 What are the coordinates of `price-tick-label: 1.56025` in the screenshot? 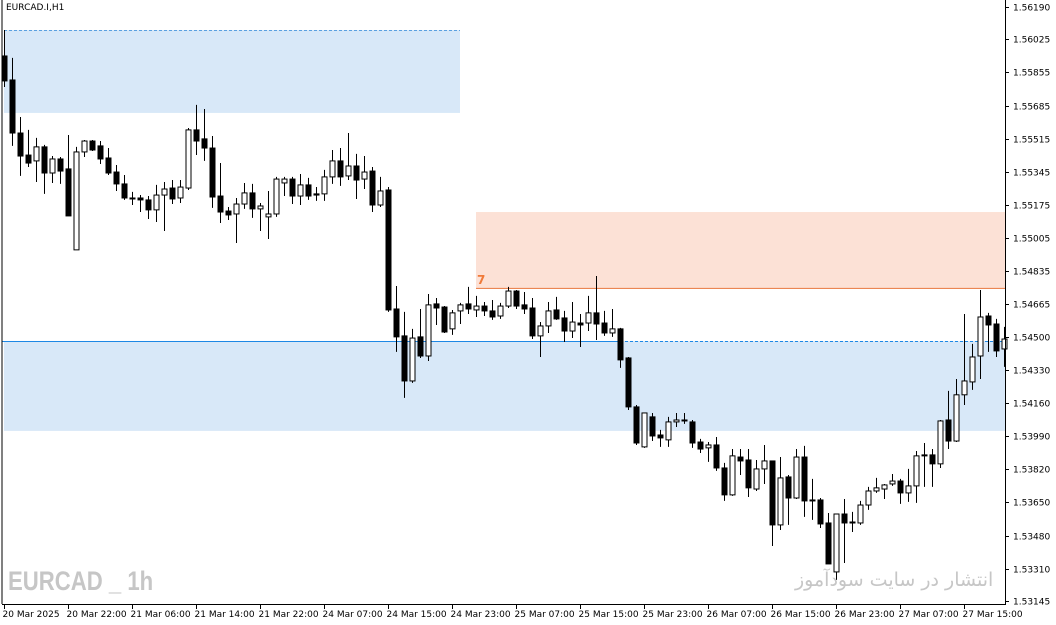 It's located at (1031, 41).